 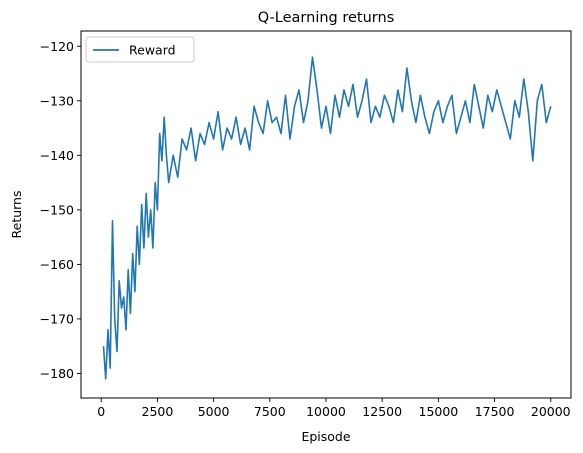 I want to click on y-tick-label: −140, so click(x=57, y=155).